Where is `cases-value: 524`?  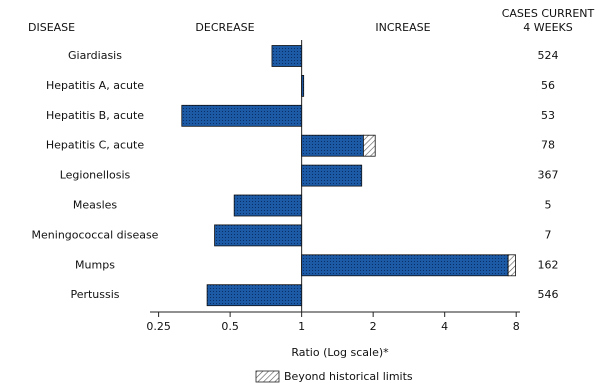
cases-value: 524 is located at coordinates (548, 55).